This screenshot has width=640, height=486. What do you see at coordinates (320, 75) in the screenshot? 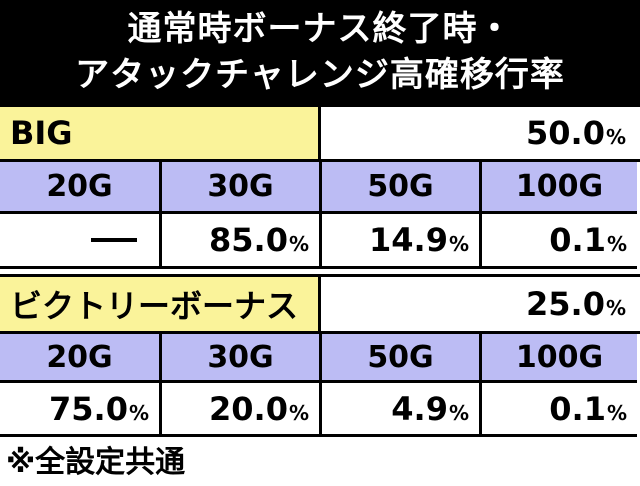
I see `title-line-2: アタックチャレンジ高確移行率` at bounding box center [320, 75].